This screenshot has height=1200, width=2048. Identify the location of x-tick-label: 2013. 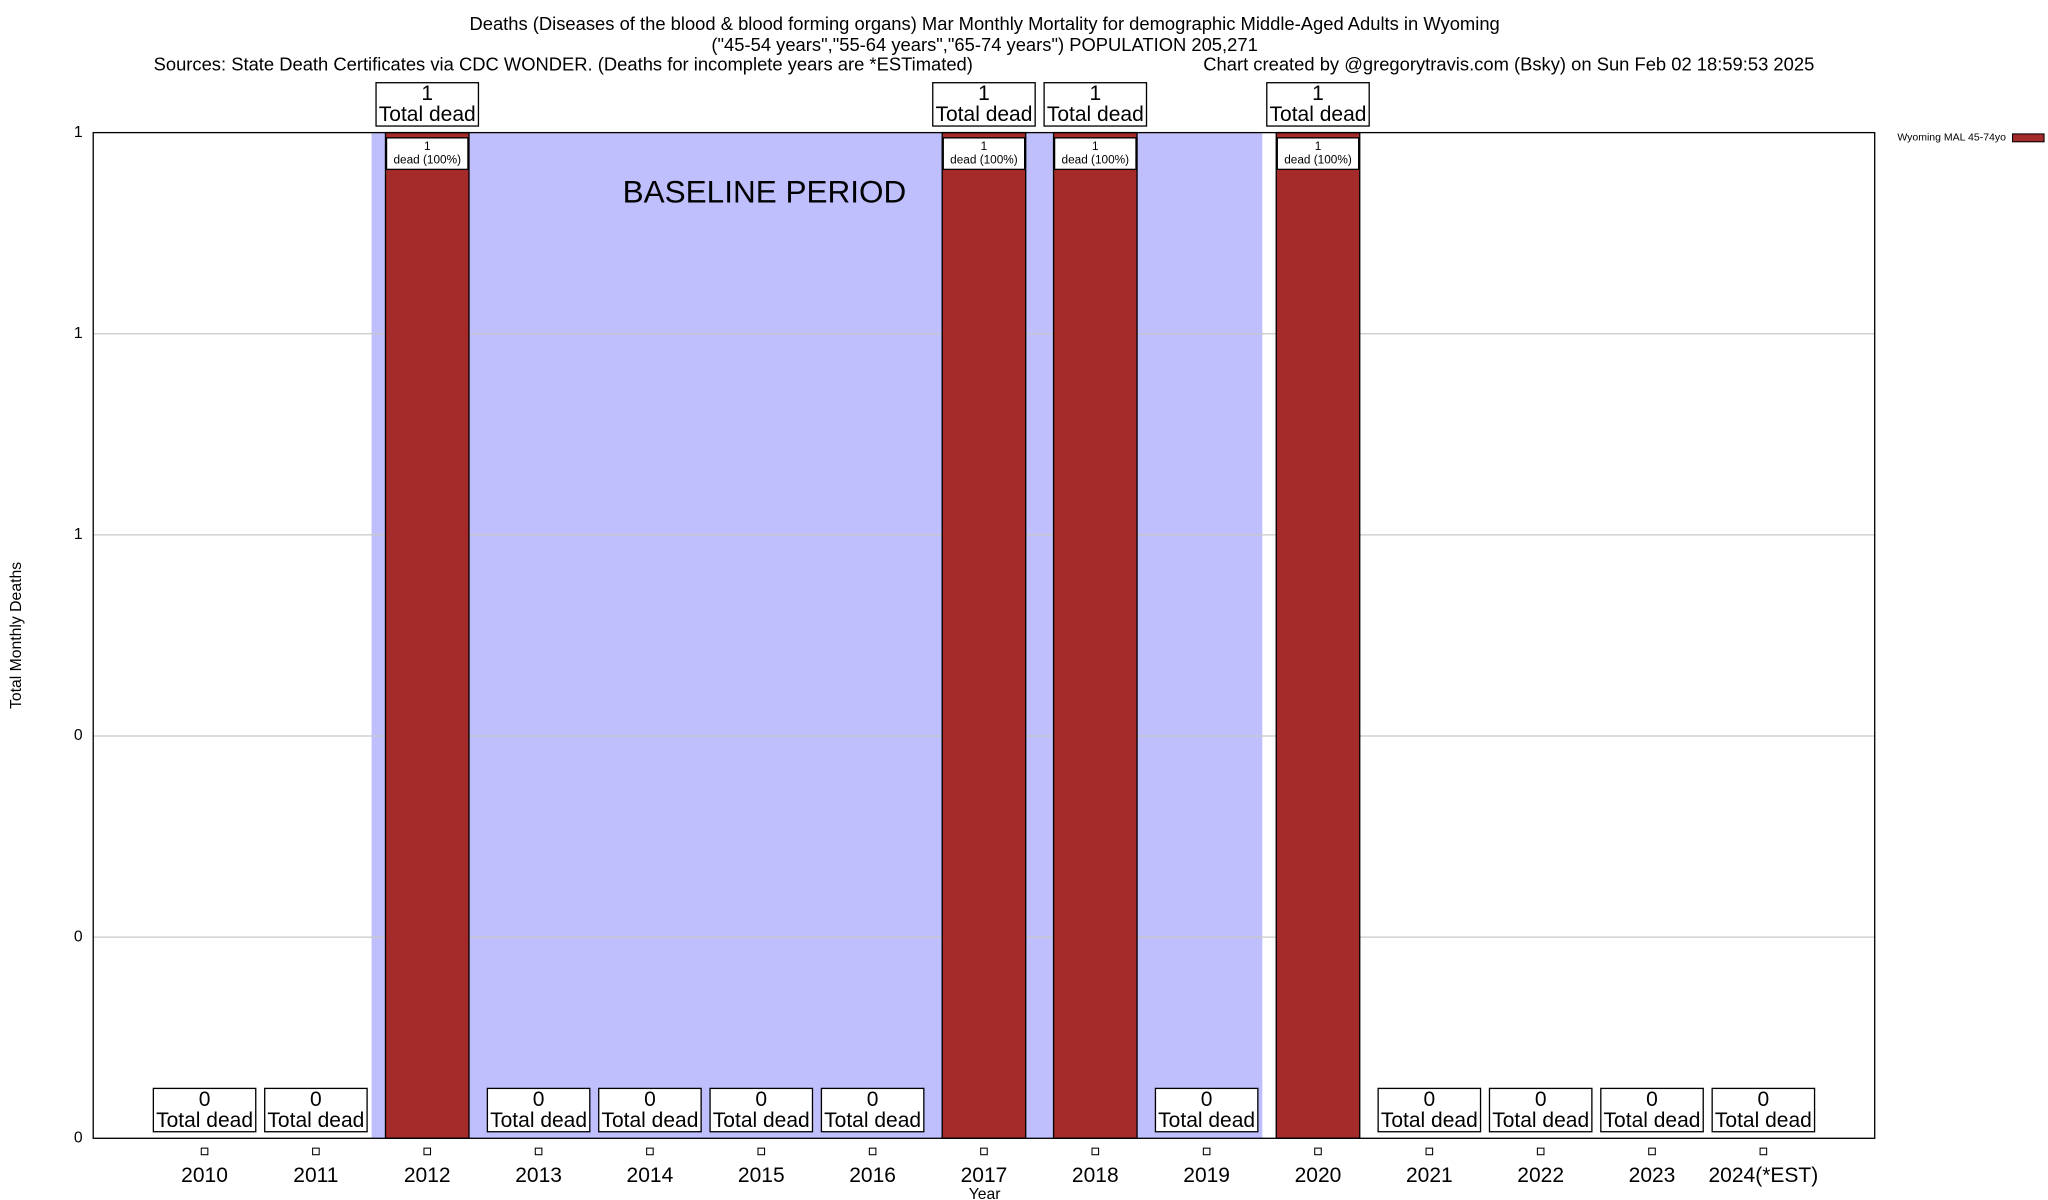
(538, 1175).